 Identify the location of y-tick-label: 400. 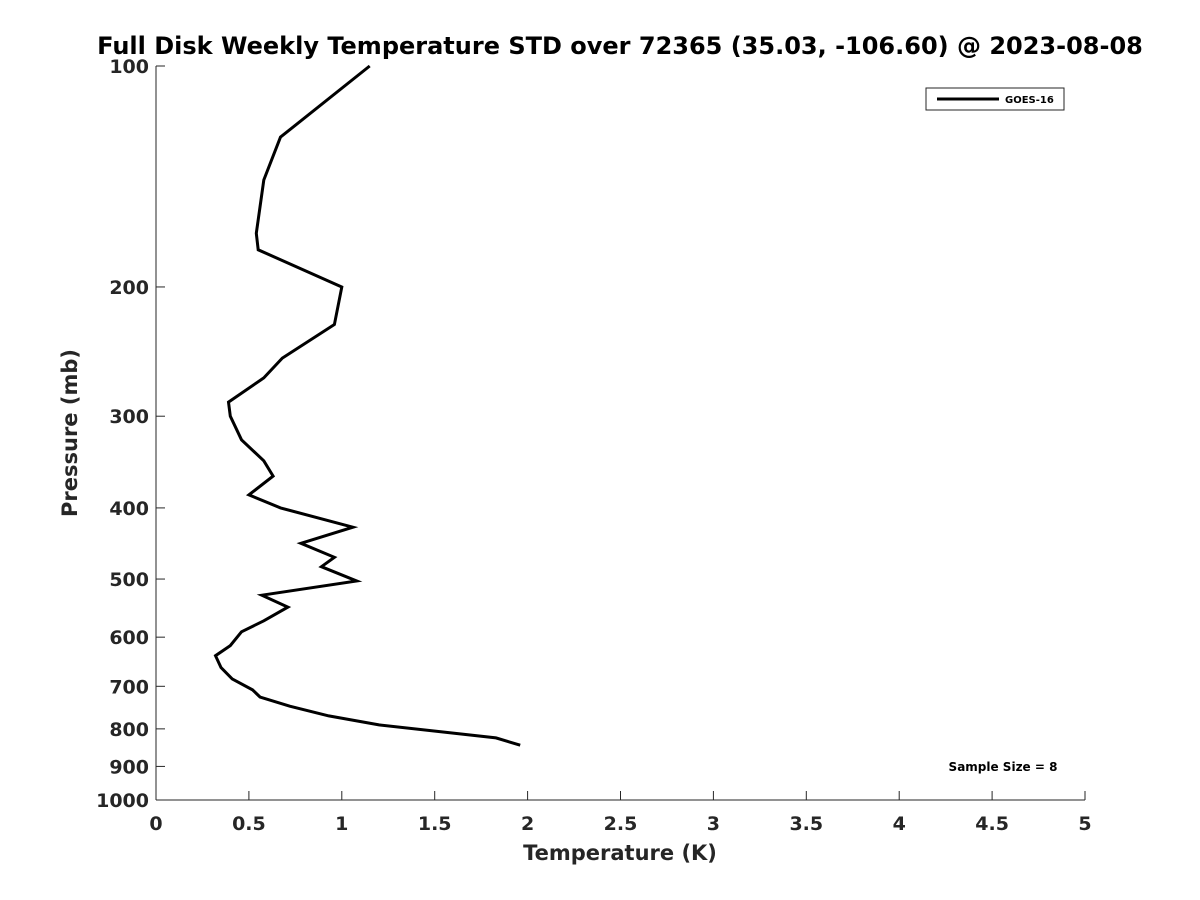
(129, 509).